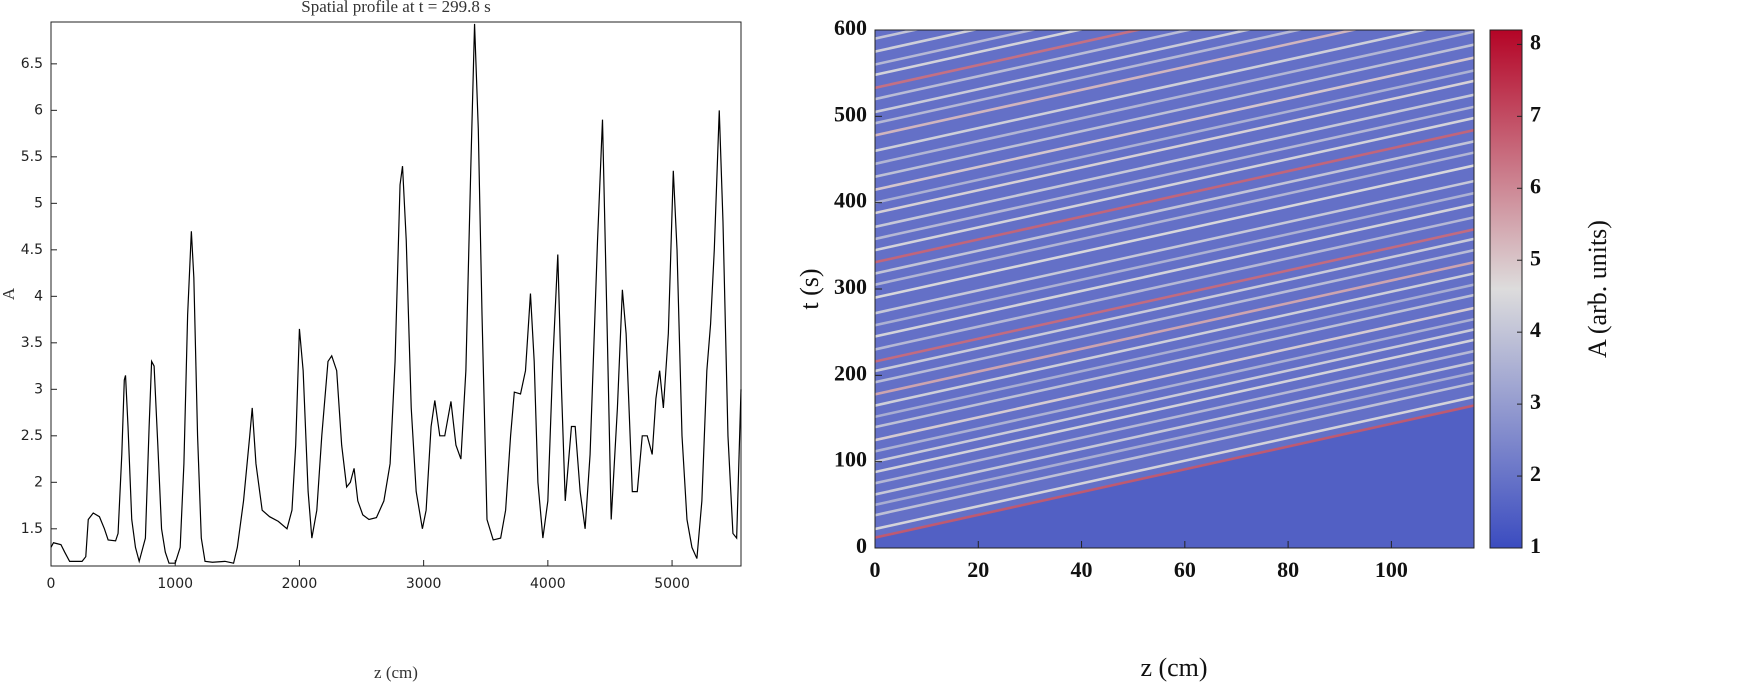 Image resolution: width=1750 pixels, height=684 pixels. What do you see at coordinates (1288, 569) in the screenshot?
I see `x-tick-label: 80` at bounding box center [1288, 569].